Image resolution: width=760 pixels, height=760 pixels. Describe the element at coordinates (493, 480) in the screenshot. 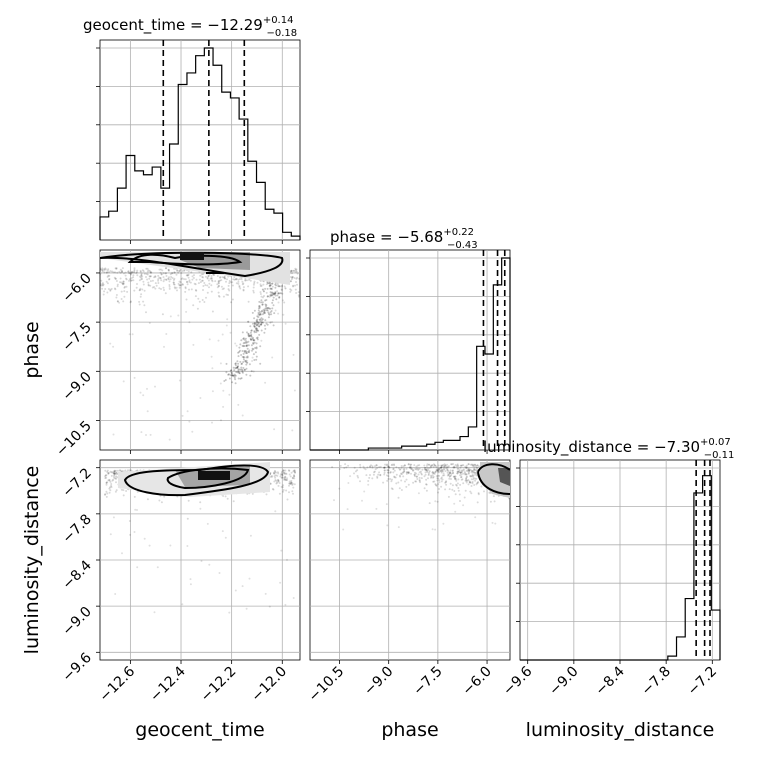

I see `contours-luminosity-distance-vs-phase` at that location.